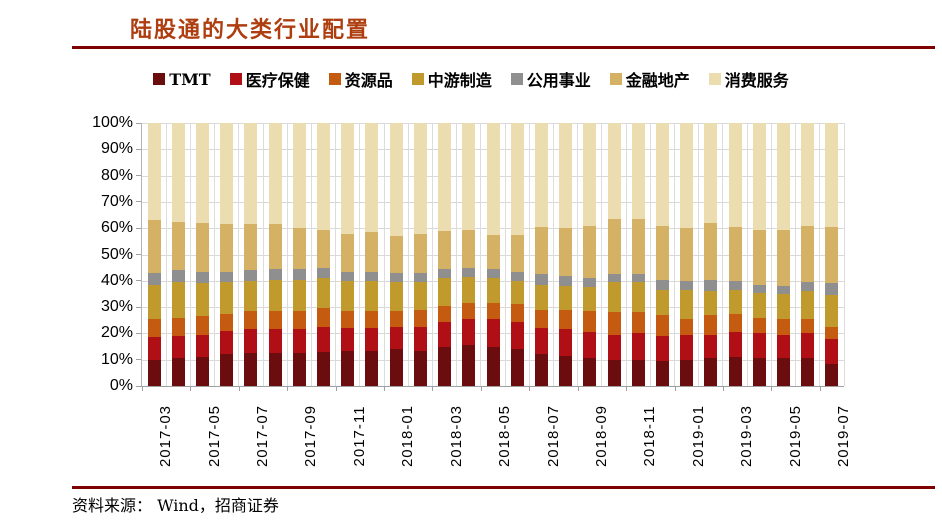  Describe the element at coordinates (116, 359) in the screenshot. I see `y-axis-label: 10%` at that location.